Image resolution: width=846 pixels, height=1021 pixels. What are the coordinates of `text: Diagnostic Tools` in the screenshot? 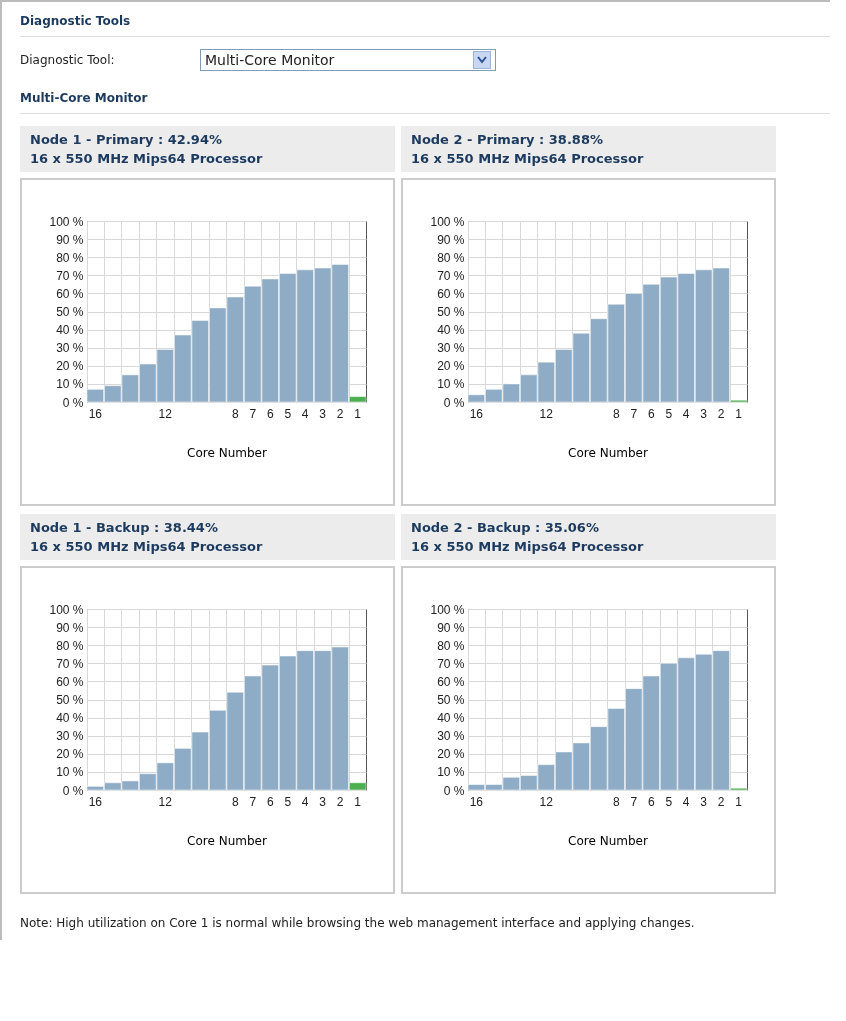 It's located at (425, 22).